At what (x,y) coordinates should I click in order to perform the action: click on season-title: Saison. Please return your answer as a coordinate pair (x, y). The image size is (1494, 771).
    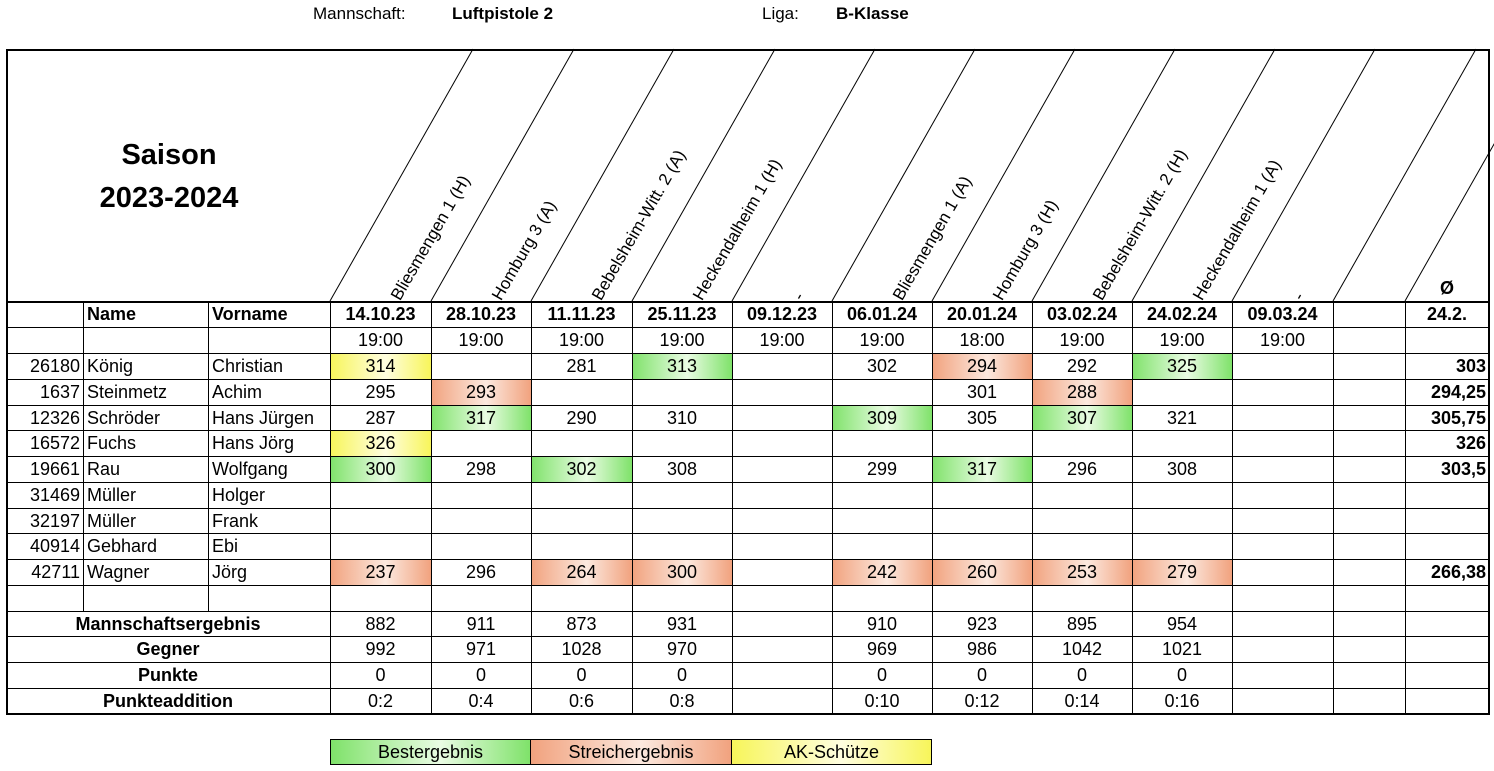
    Looking at the image, I should click on (169, 155).